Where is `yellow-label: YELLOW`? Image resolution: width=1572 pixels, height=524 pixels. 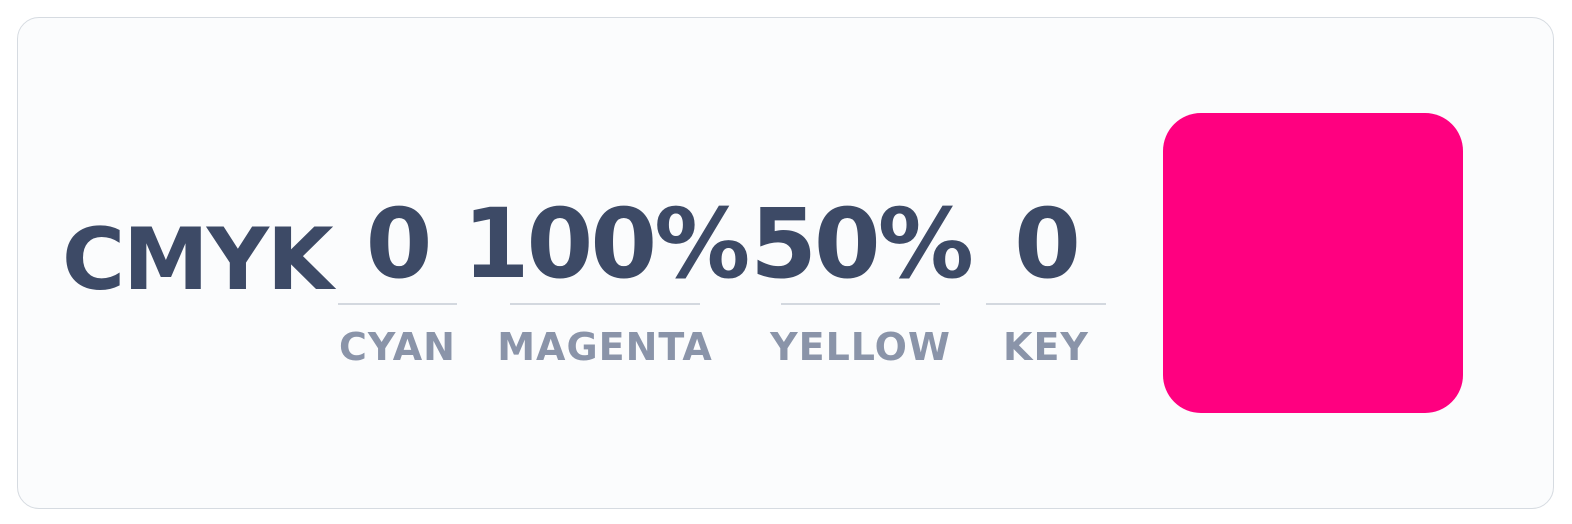 yellow-label: YELLOW is located at coordinates (860, 347).